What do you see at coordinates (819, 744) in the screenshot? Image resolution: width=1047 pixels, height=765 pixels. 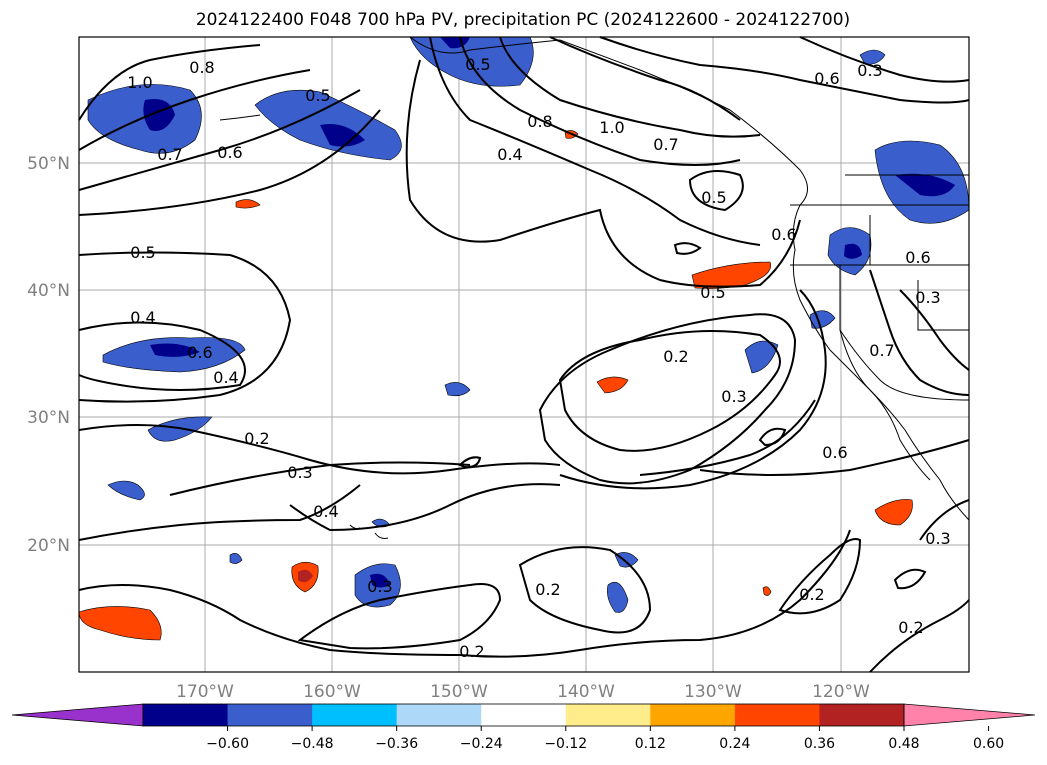 I see `colorbar-tick-label: 0.36` at bounding box center [819, 744].